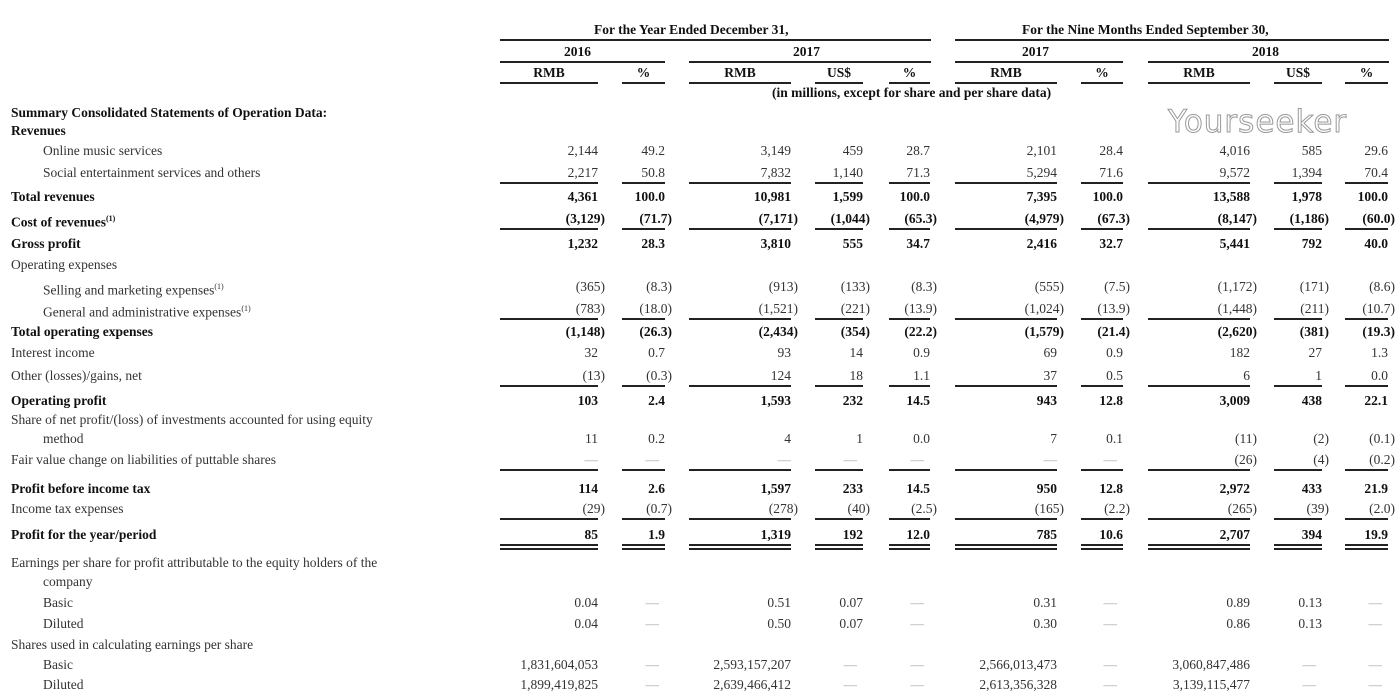 Image resolution: width=1399 pixels, height=697 pixels. I want to click on cell-value: 2,566,013,473, so click(1018, 664).